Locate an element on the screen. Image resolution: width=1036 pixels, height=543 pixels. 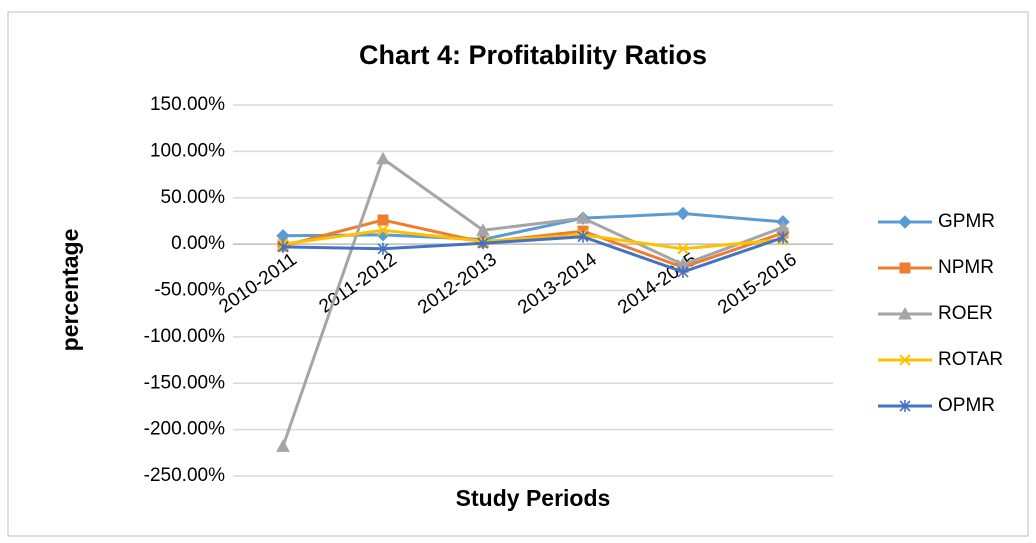
y-tick-label: 0.00% is located at coordinates (198, 243).